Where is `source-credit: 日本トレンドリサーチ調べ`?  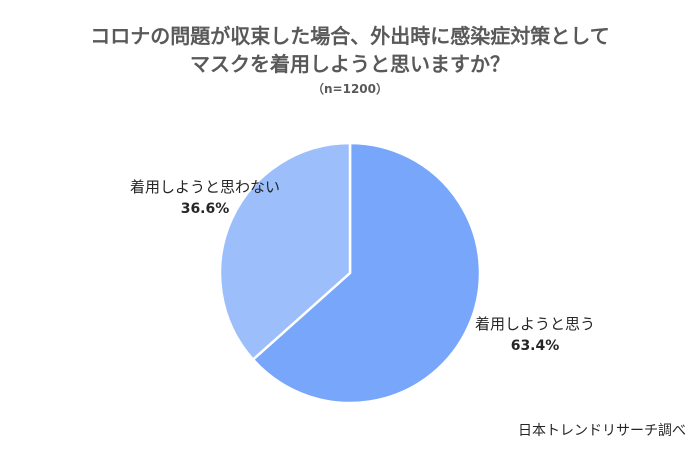 source-credit: 日本トレンドリサーチ調べ is located at coordinates (602, 431).